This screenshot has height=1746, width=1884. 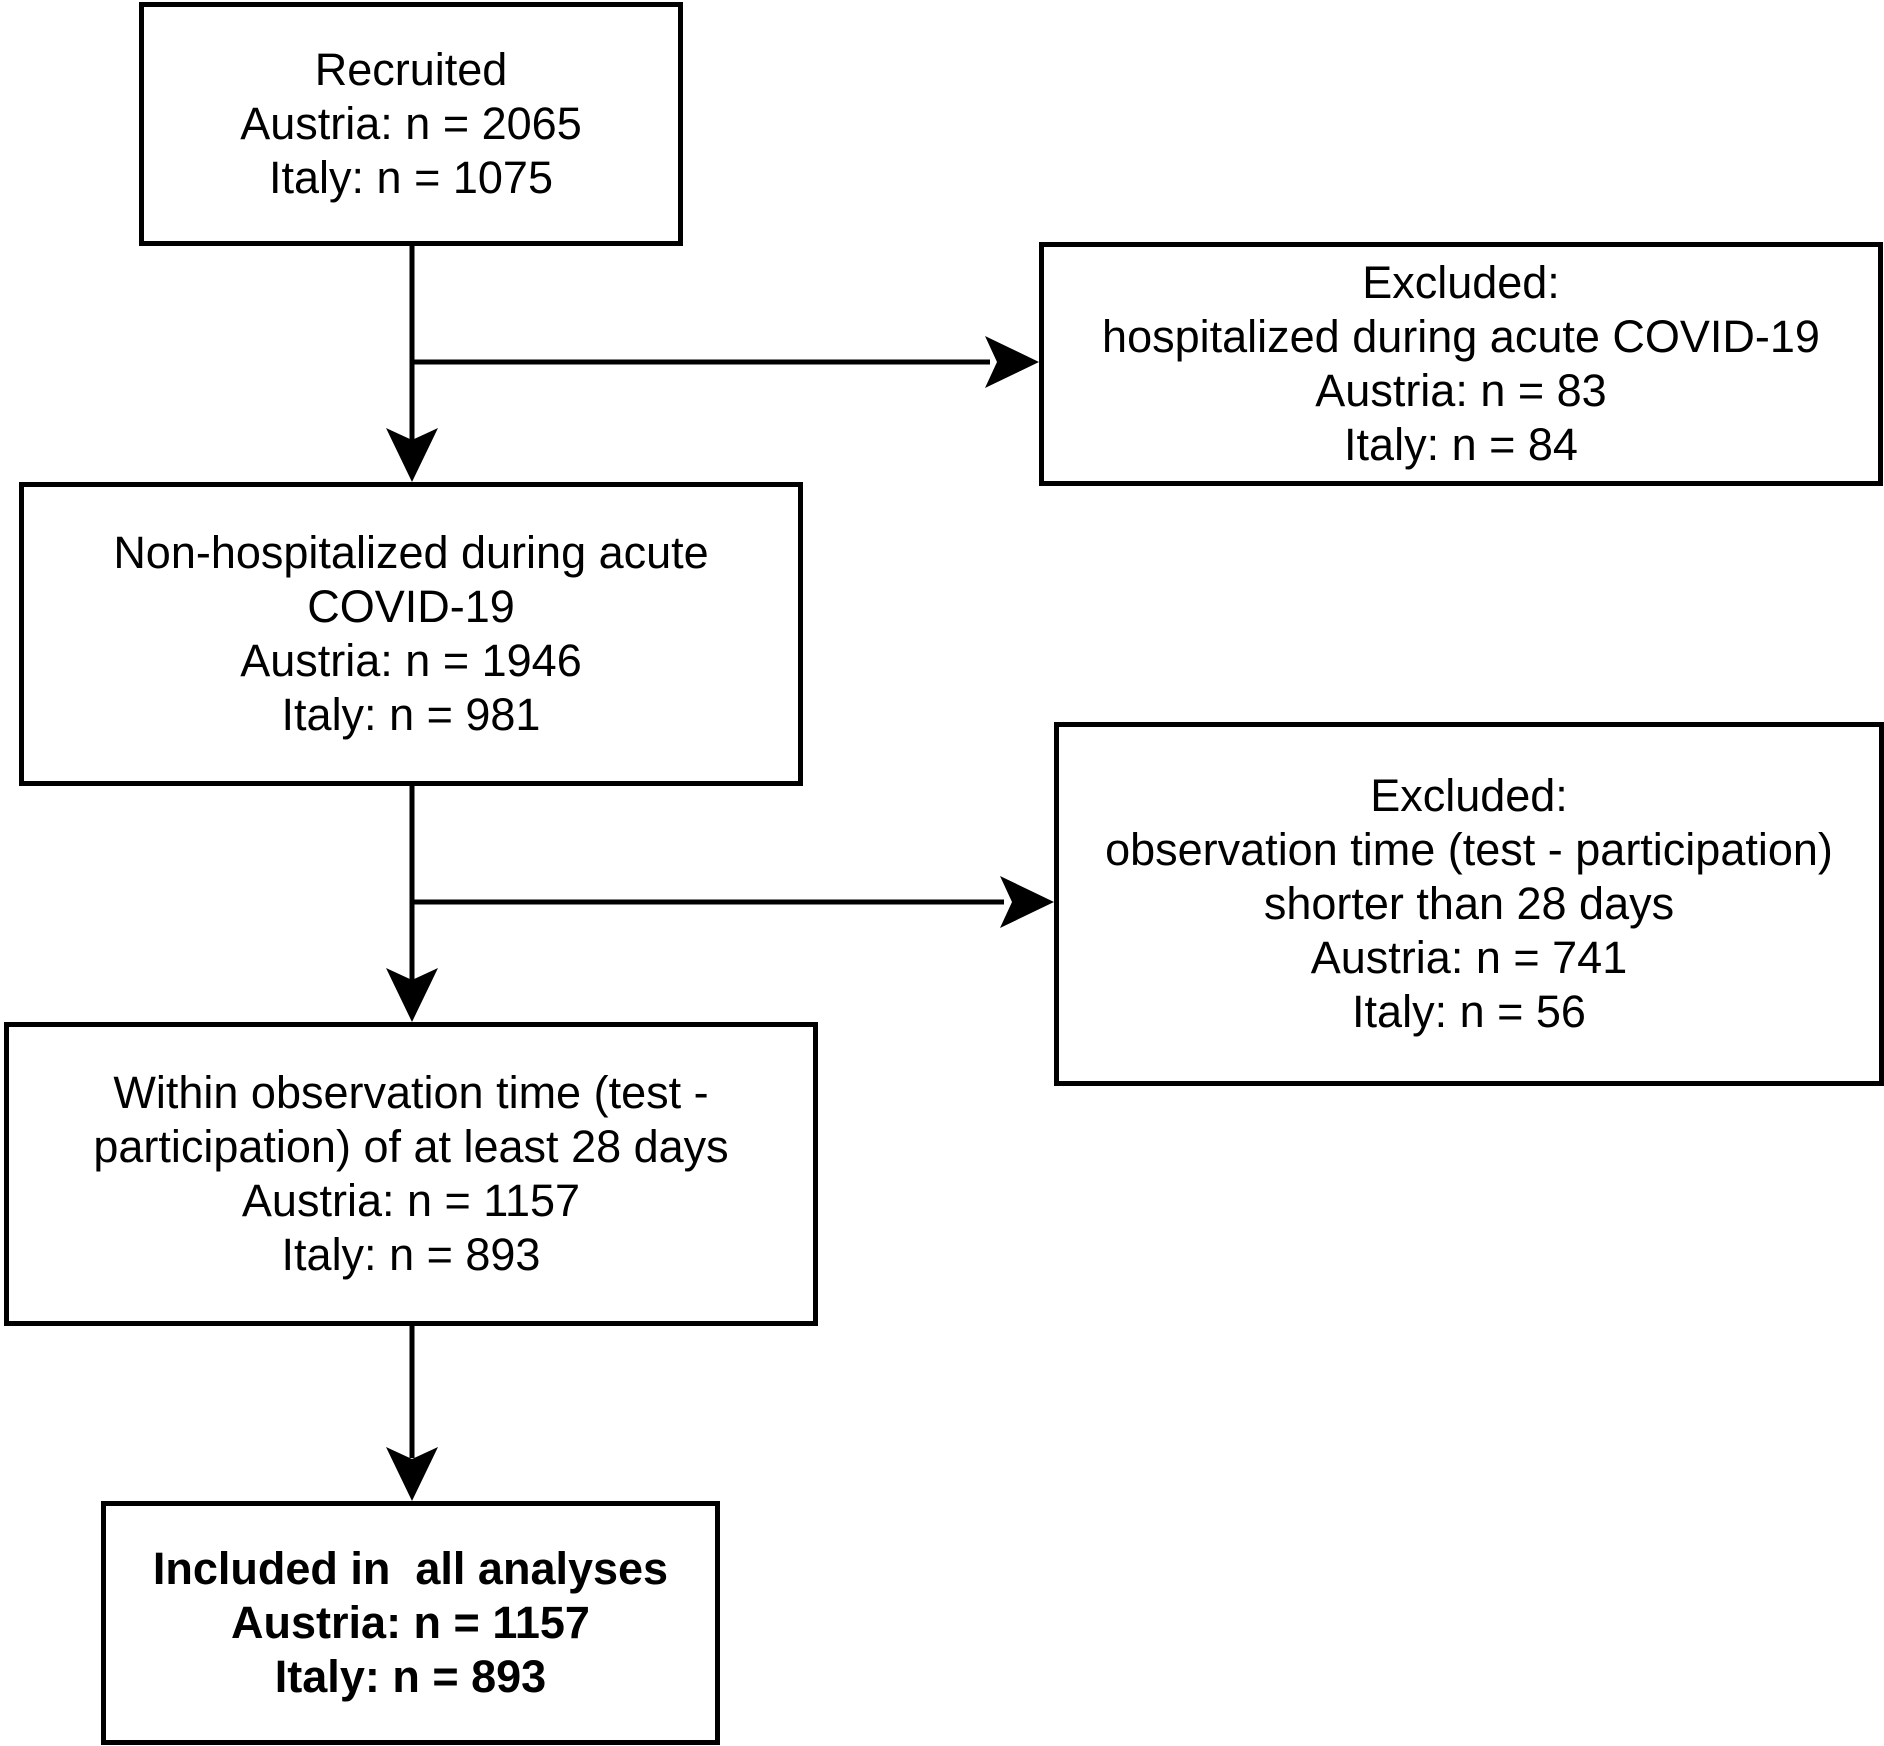 What do you see at coordinates (411, 1092) in the screenshot?
I see `within-observation-title-line-1: Within observation time (test -` at bounding box center [411, 1092].